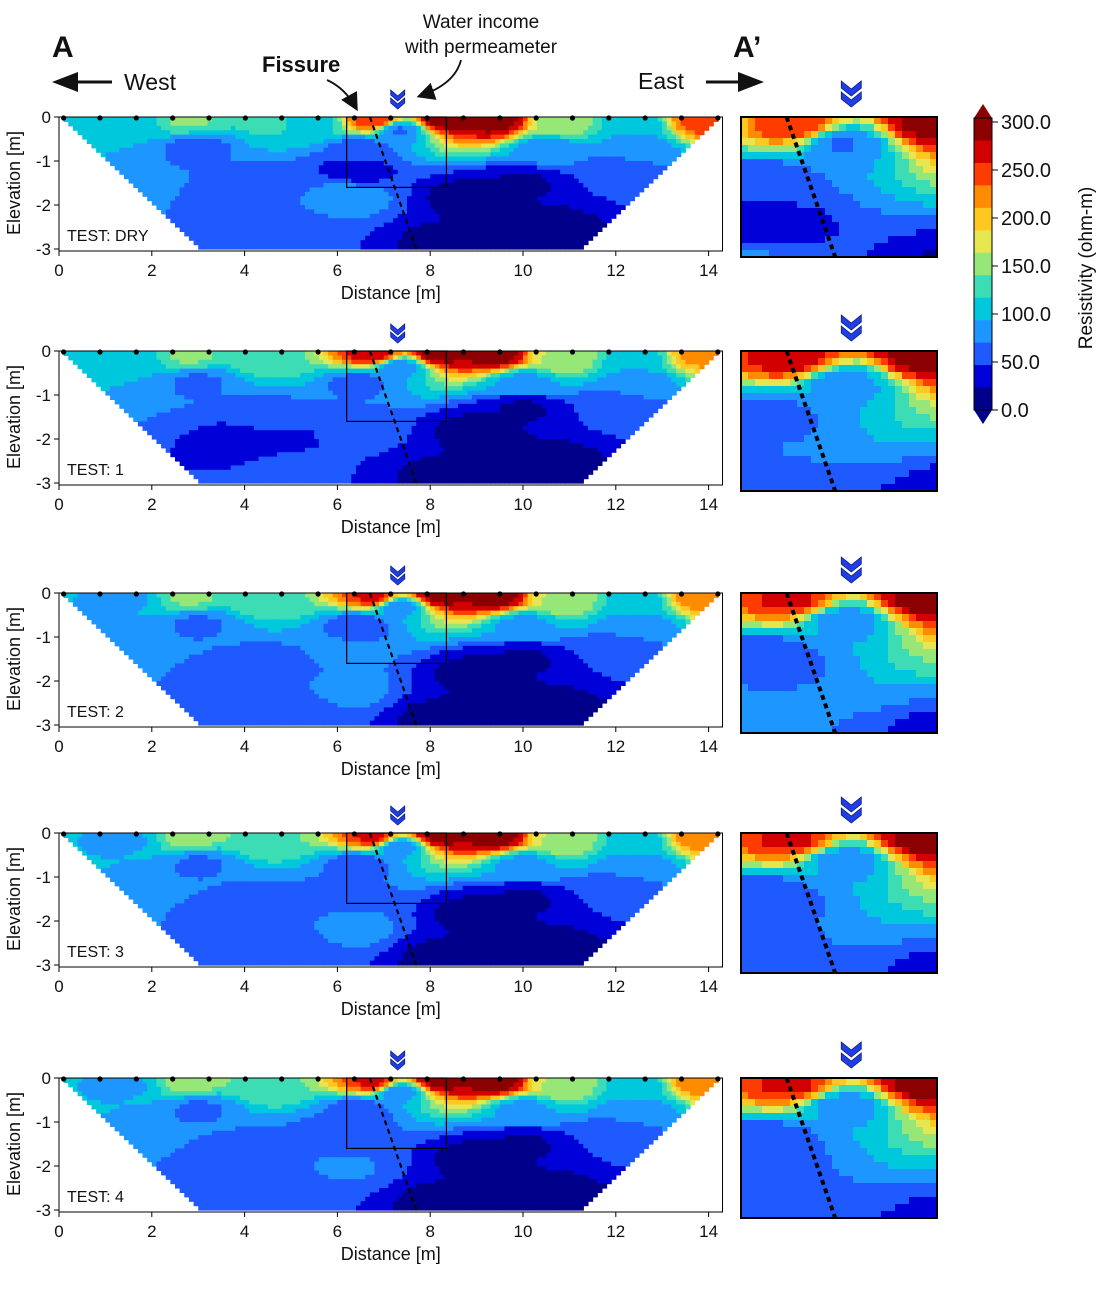  What do you see at coordinates (983, 241) in the screenshot?
I see `colorbar-swatch` at bounding box center [983, 241].